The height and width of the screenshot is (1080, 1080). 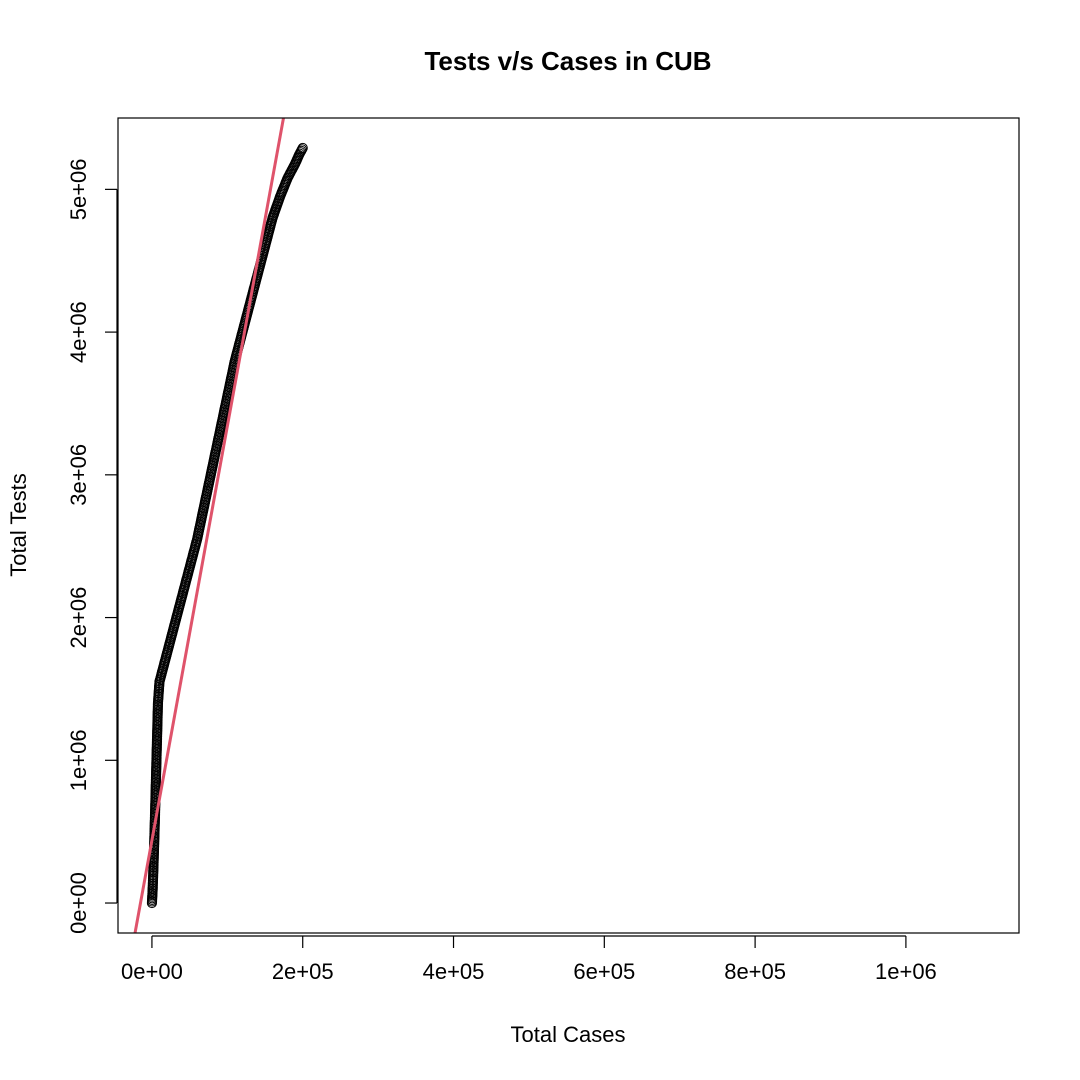 I want to click on y-tick-label: 1e+06, so click(x=78, y=760).